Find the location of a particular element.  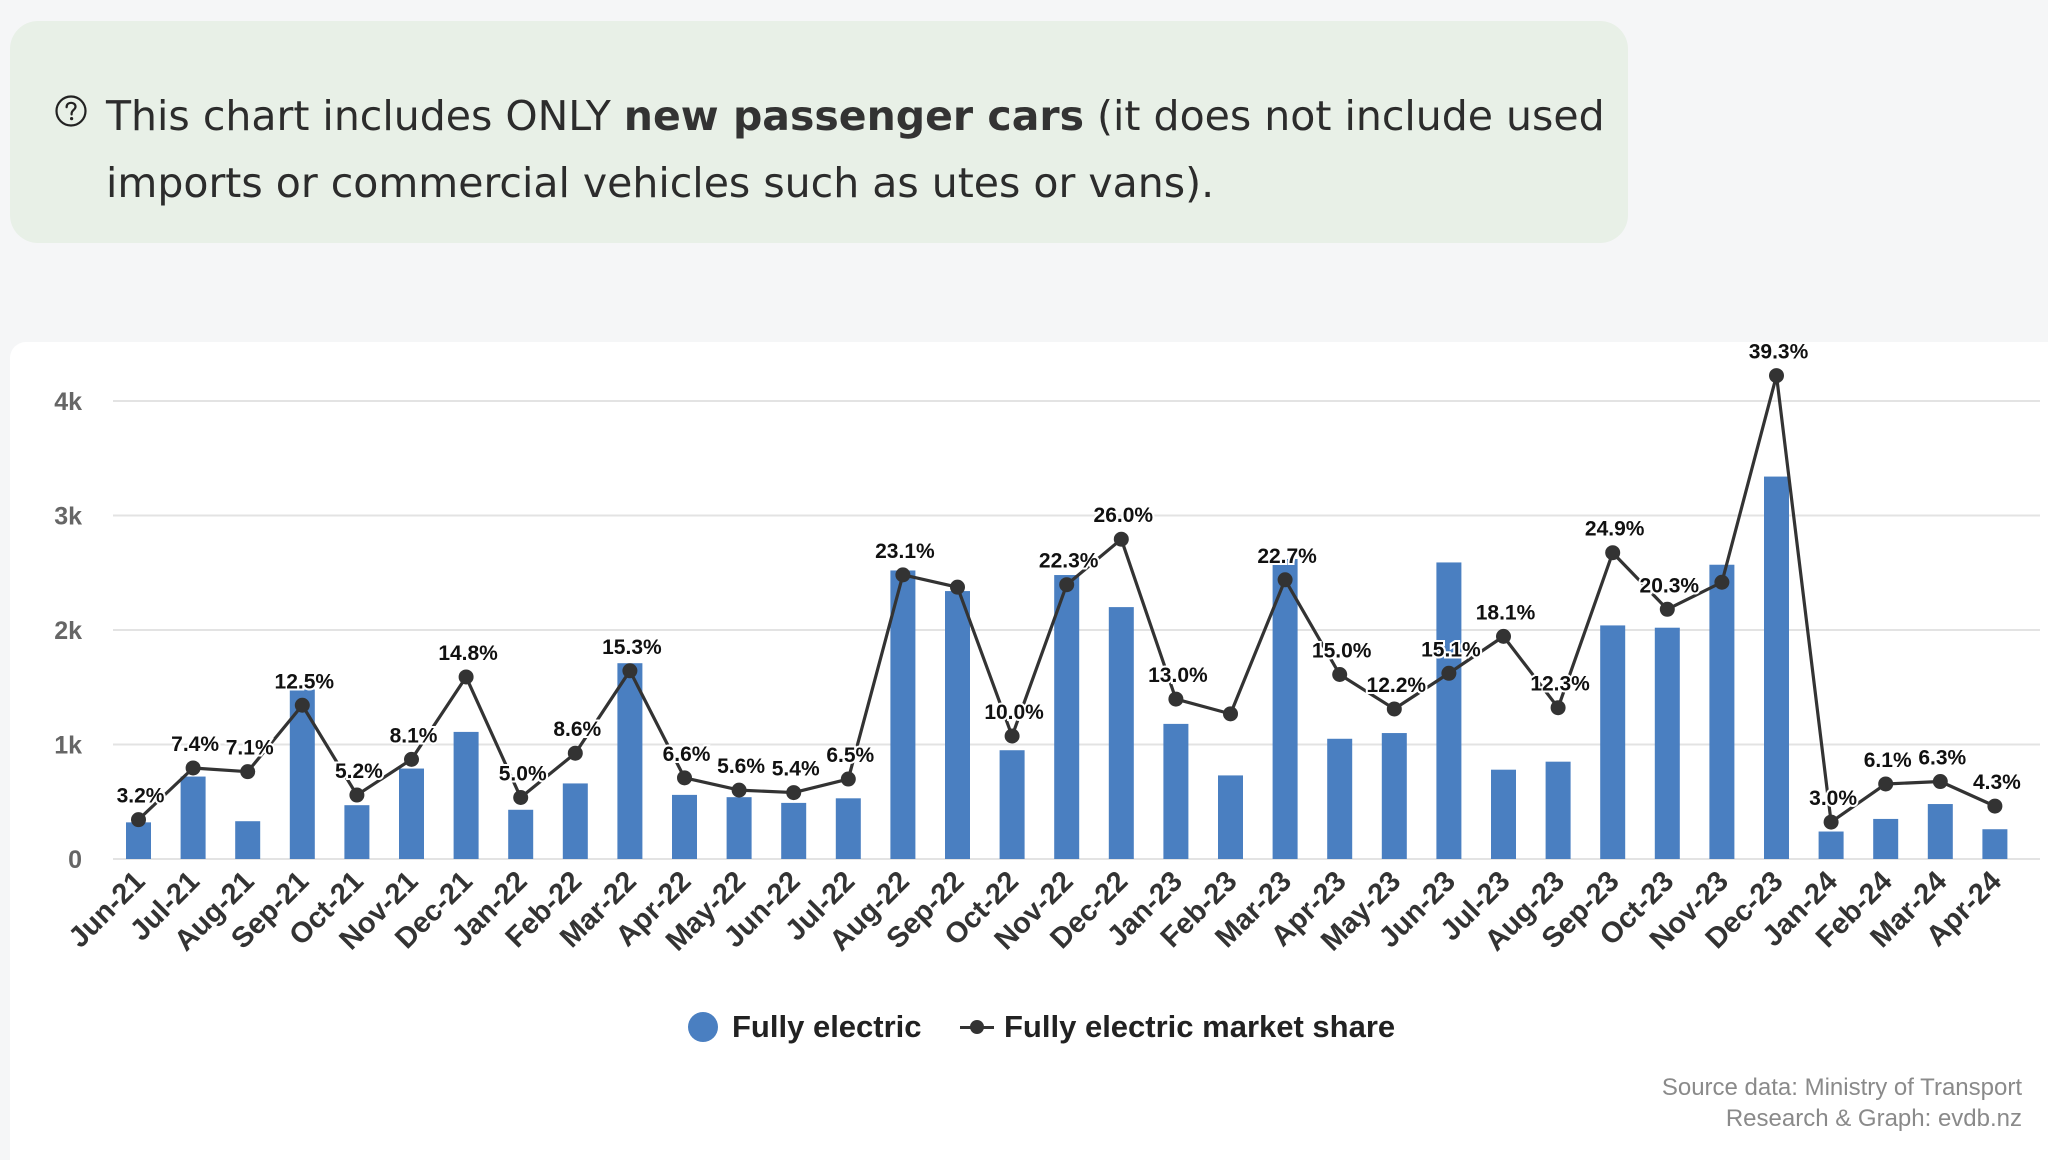

share-data-label: 6.5% is located at coordinates (850, 755).